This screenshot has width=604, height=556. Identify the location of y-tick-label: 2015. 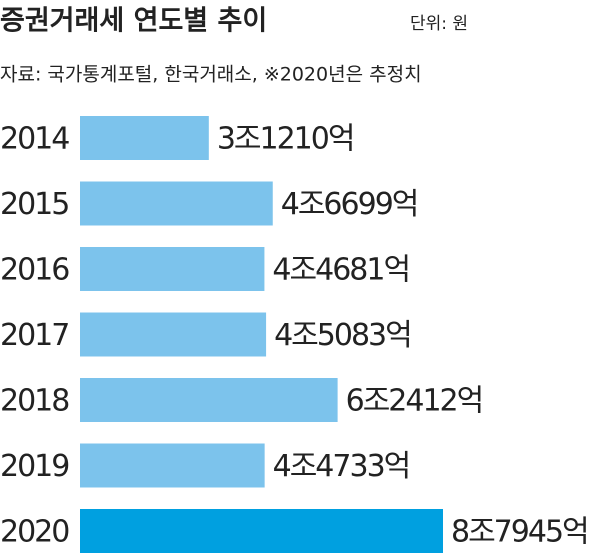
(34, 204).